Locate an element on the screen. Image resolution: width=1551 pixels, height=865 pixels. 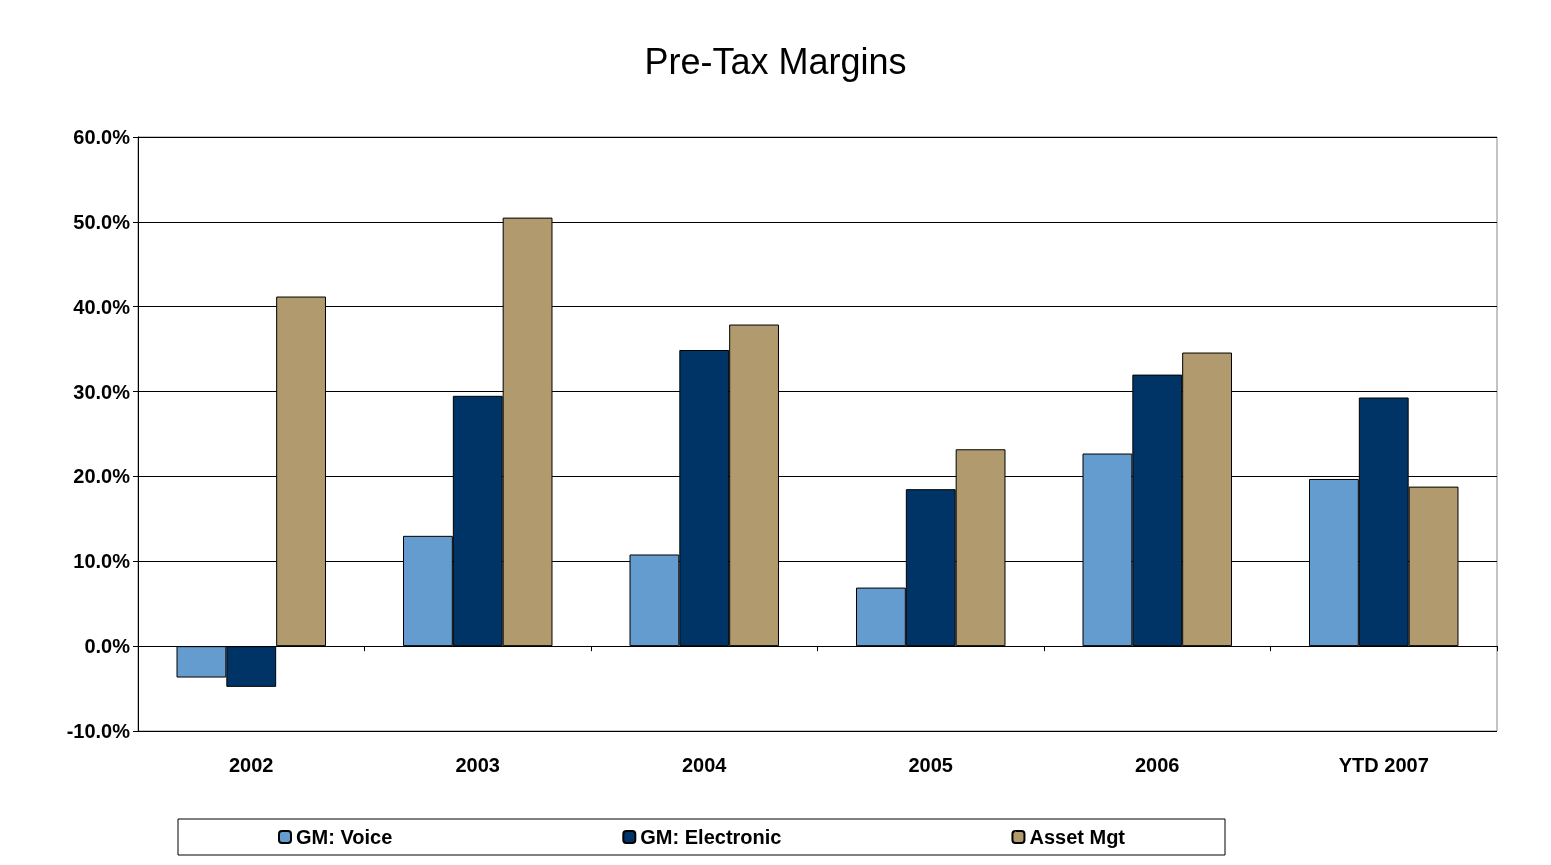
y-tick-label: 40.0% is located at coordinates (102, 306).